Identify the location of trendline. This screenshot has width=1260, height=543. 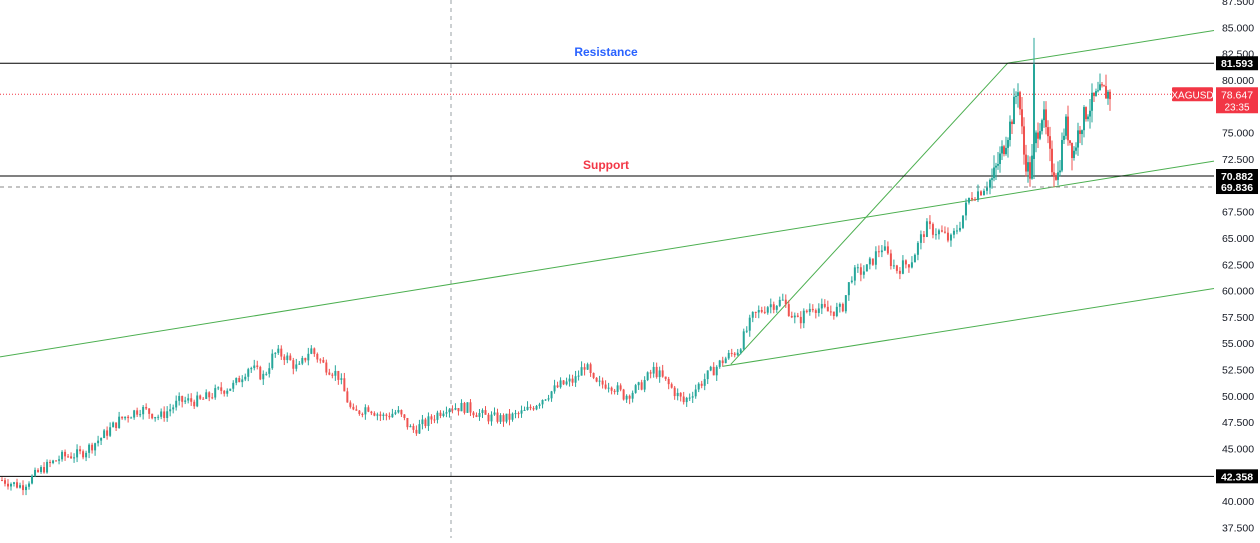
(1111, 47).